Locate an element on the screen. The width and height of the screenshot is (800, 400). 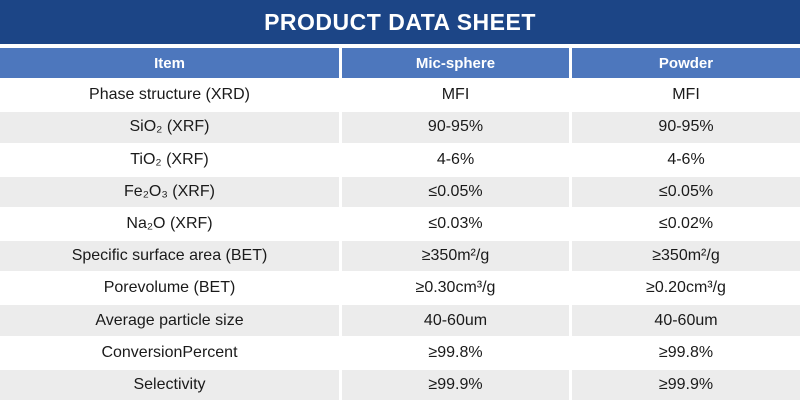
cell-item: Fe₂O₃ (XRF) is located at coordinates (169, 191).